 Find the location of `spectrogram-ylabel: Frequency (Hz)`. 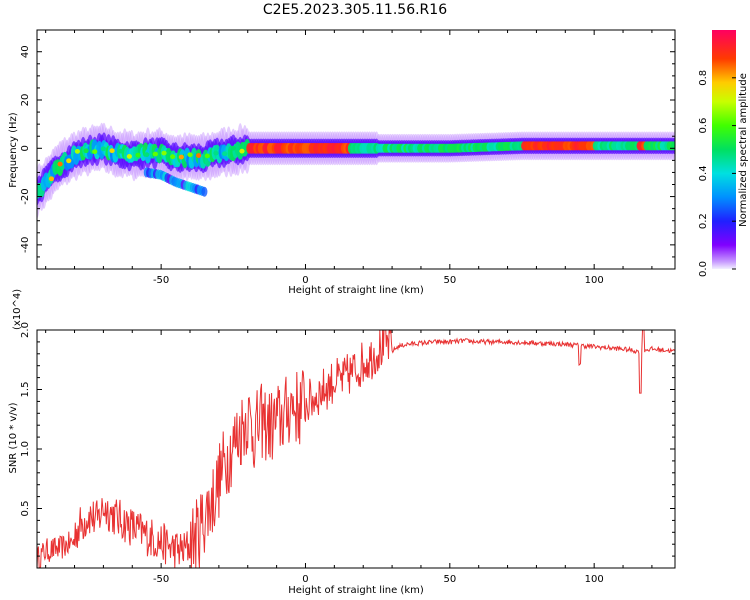

spectrogram-ylabel: Frequency (Hz) is located at coordinates (13, 150).